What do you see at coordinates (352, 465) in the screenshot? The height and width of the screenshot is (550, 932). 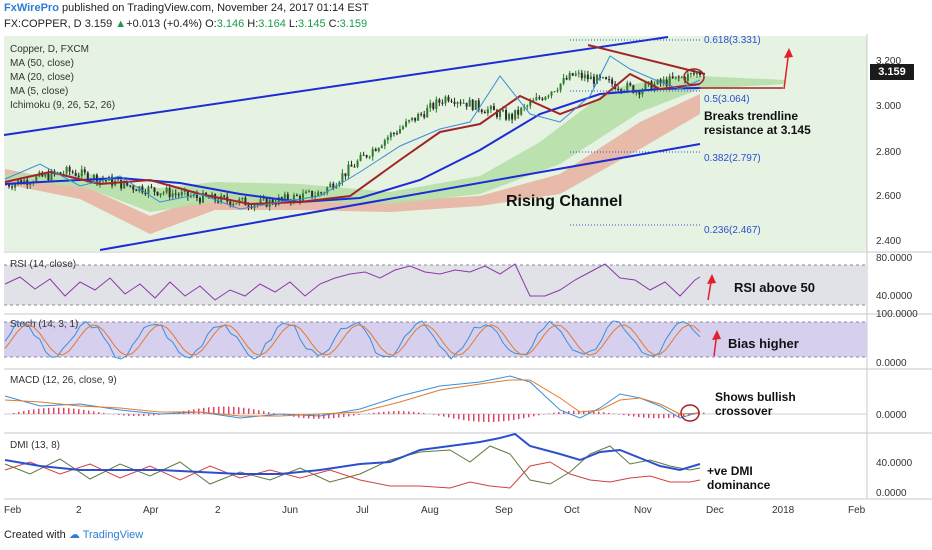 I see `dmi-plus-line` at bounding box center [352, 465].